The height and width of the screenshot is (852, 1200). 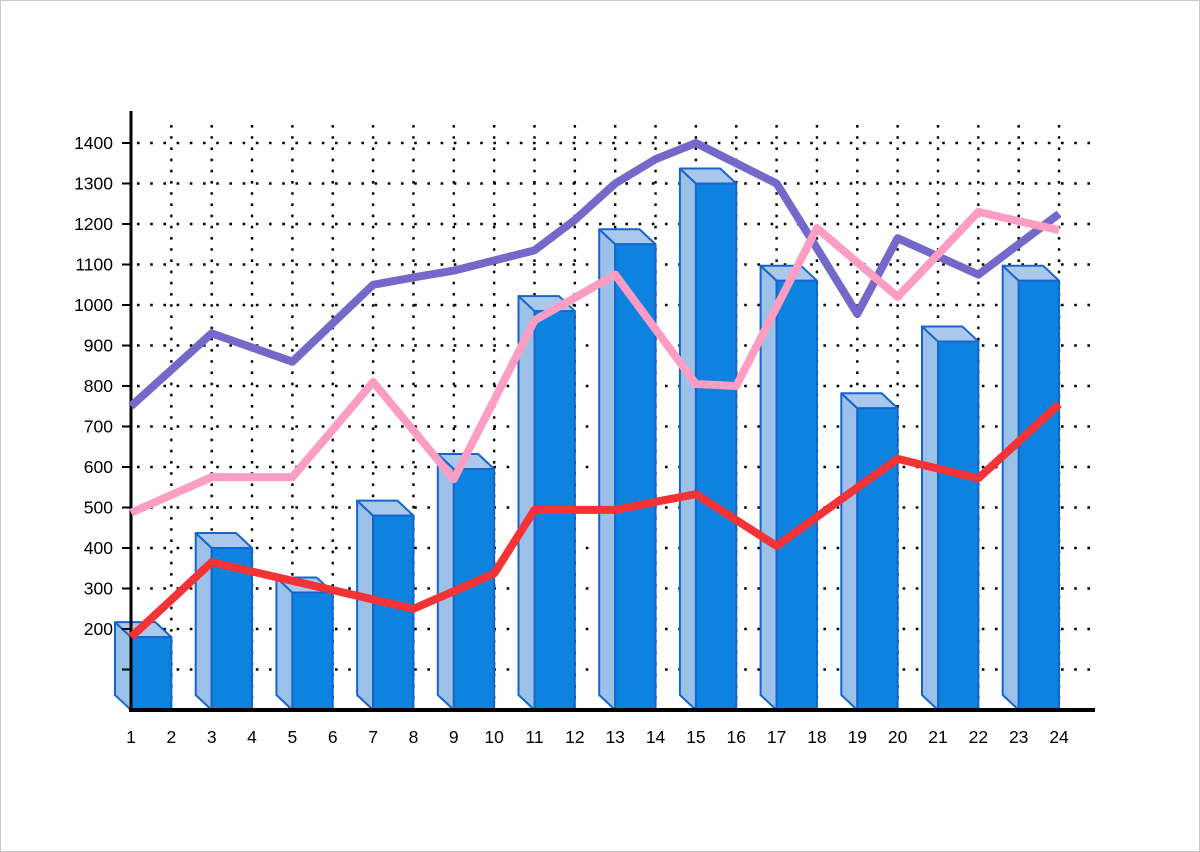 I want to click on x-tick-label: 7, so click(x=373, y=737).